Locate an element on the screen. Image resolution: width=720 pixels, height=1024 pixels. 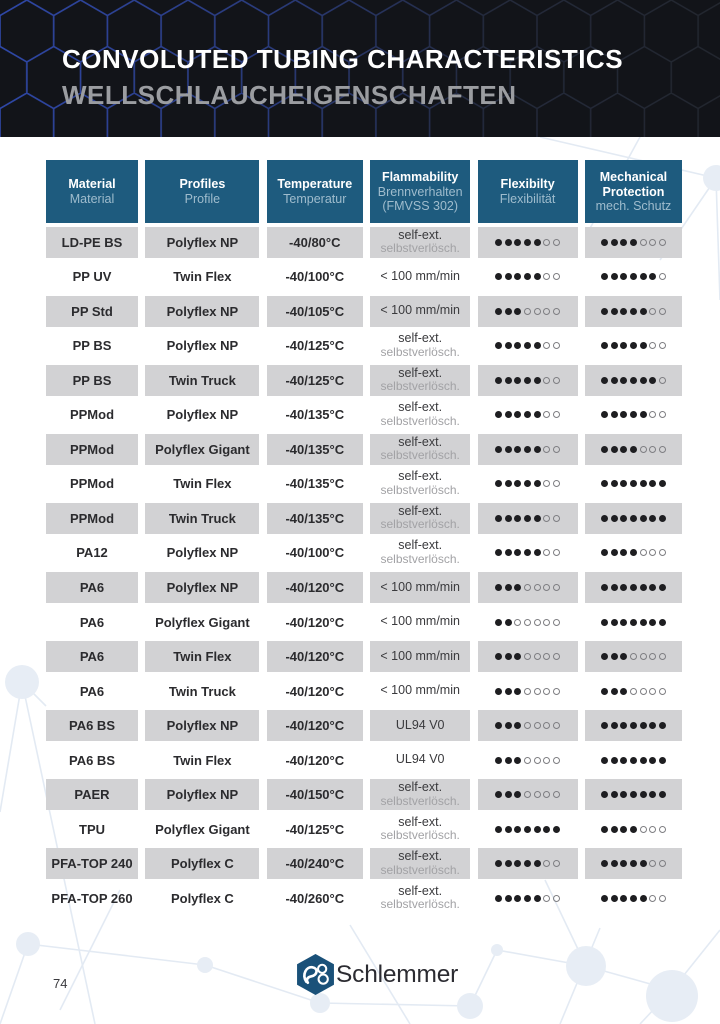
material-cell: PA6 BS is located at coordinates (92, 760).